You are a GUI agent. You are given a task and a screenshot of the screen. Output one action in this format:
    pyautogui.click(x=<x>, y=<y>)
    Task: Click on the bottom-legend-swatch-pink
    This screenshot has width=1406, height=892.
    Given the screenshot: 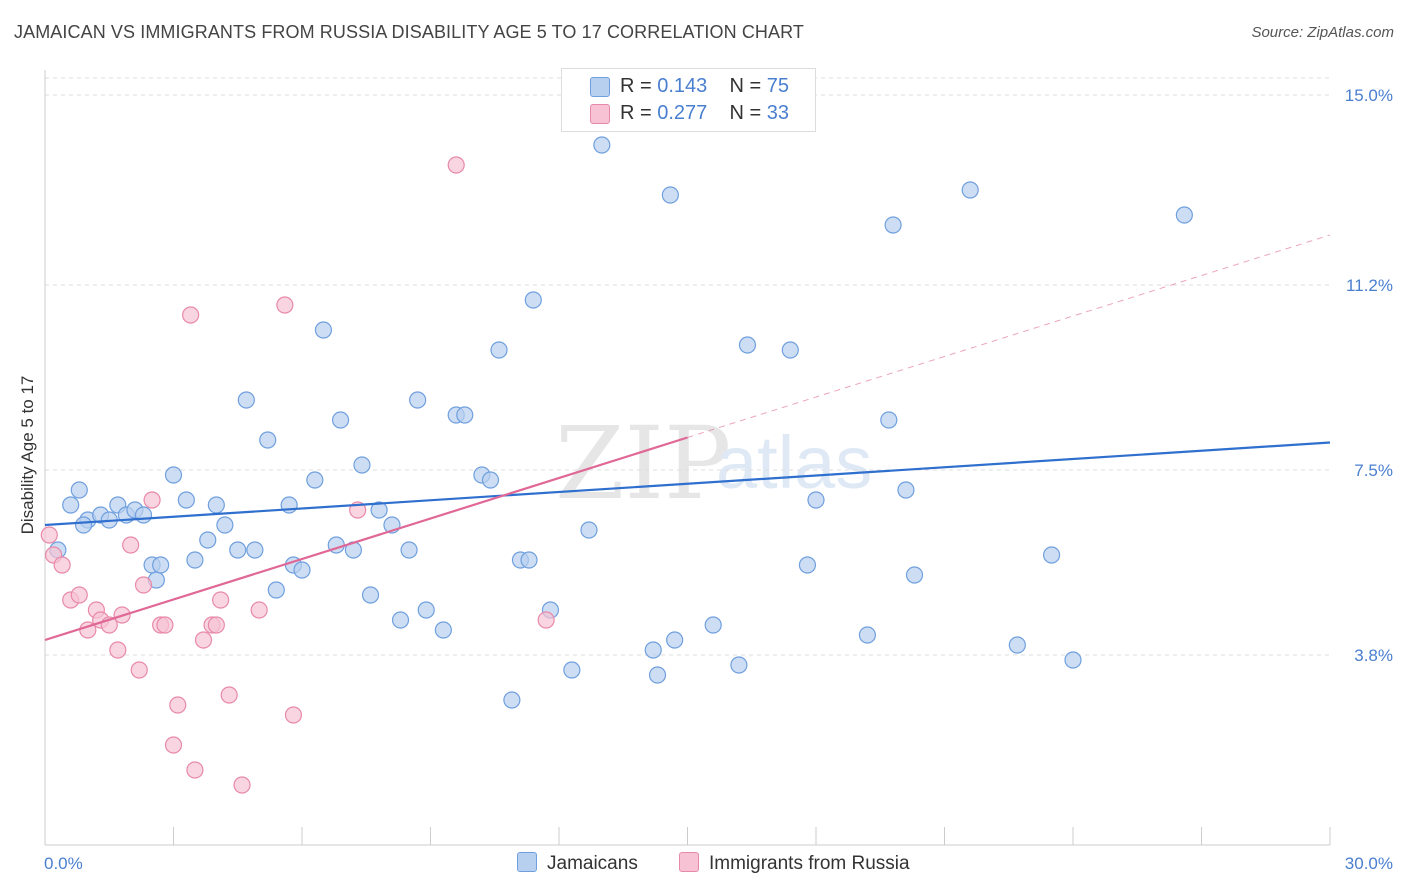 What is the action you would take?
    pyautogui.click(x=689, y=862)
    